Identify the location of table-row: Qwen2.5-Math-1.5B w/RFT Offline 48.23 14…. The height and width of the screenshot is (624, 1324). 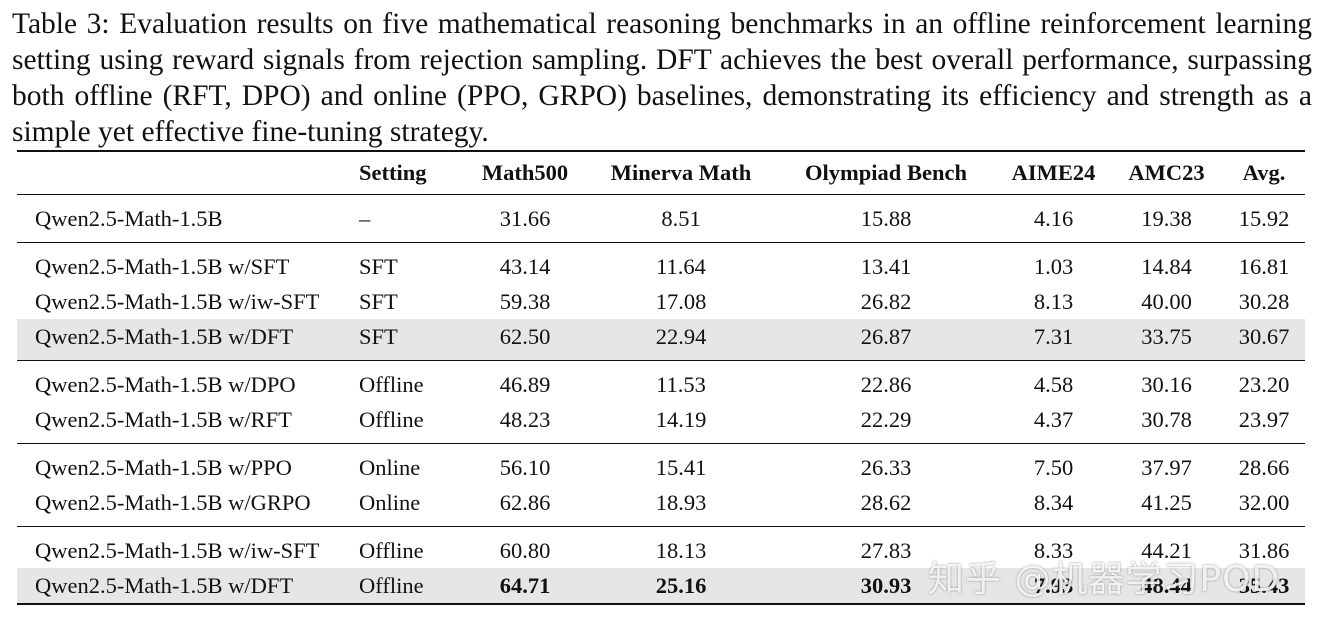
(661, 423).